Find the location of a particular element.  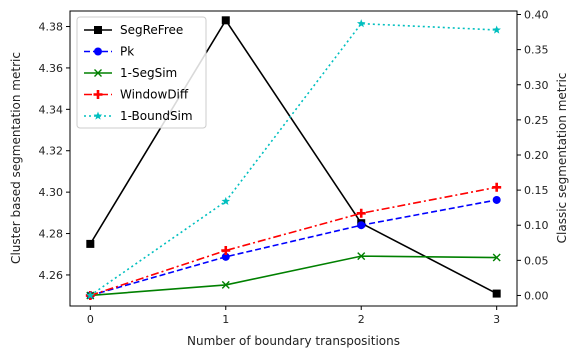

left-y-tick-label: 4.34 is located at coordinates (51, 109).